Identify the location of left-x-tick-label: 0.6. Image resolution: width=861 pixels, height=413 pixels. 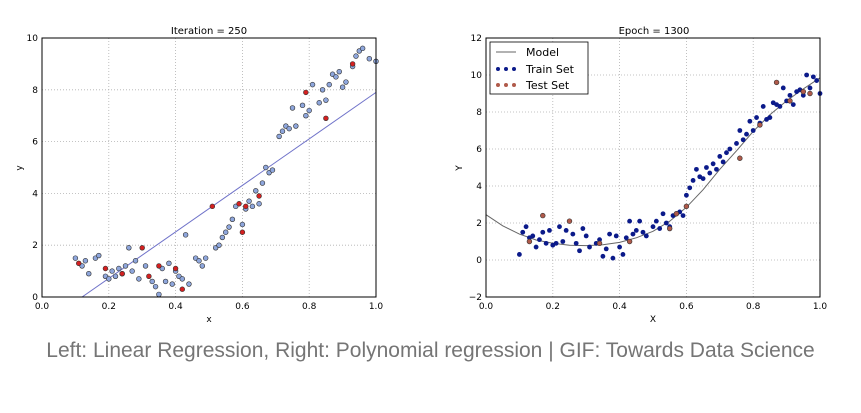
(242, 307).